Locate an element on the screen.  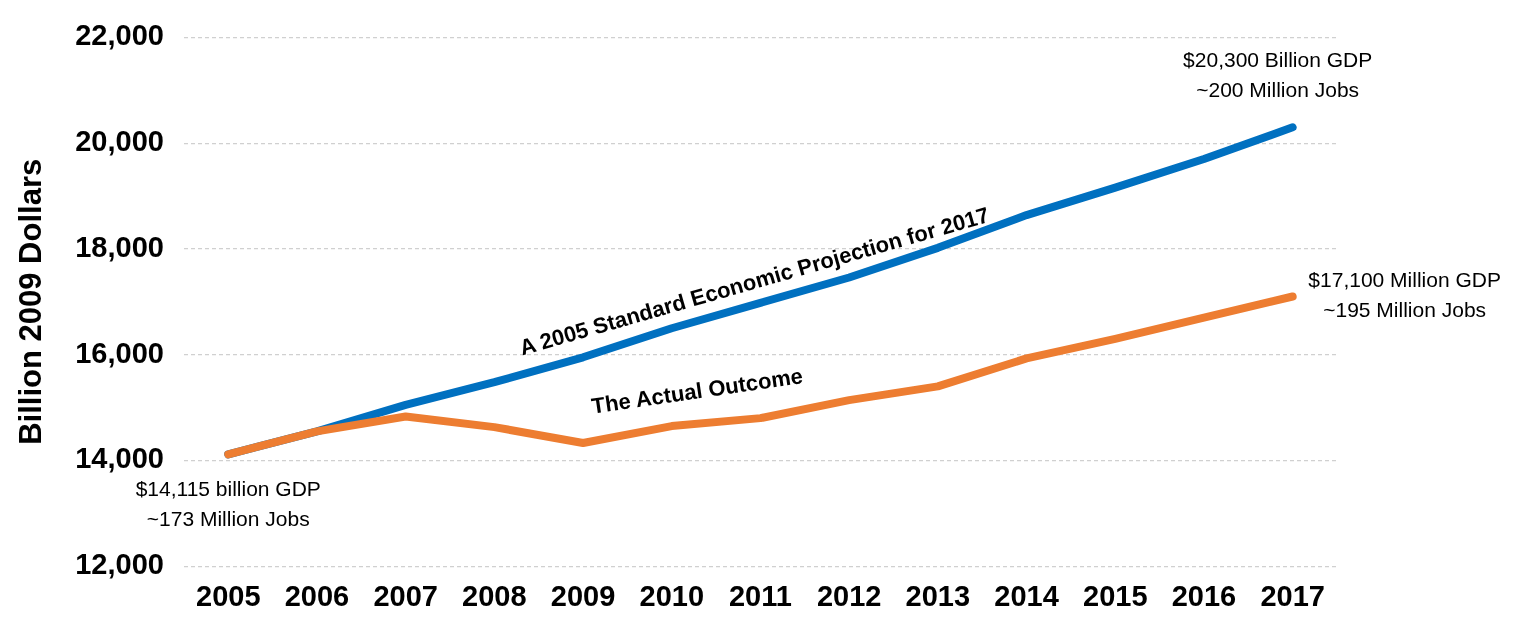
text: The Actual Outcome is located at coordinates (697, 391).